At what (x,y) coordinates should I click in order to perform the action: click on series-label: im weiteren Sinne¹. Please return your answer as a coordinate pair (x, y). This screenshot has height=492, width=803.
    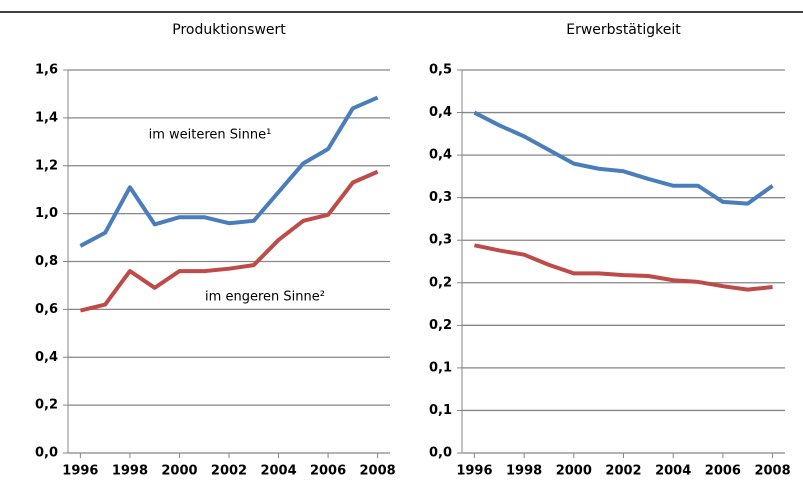
    Looking at the image, I should click on (210, 135).